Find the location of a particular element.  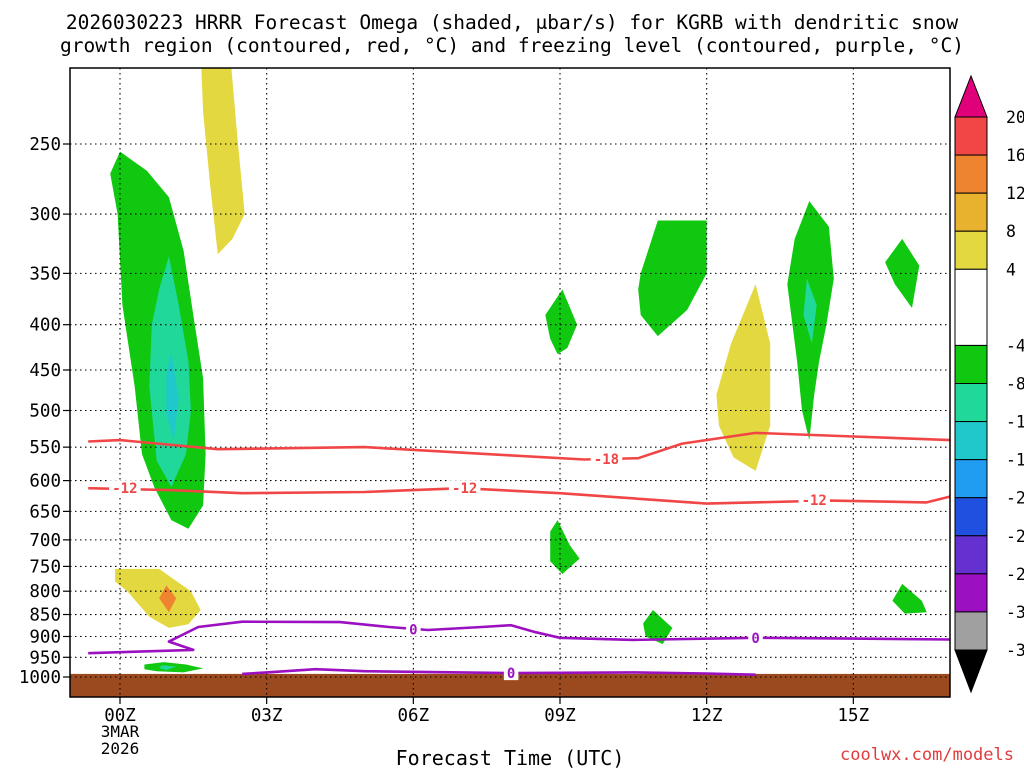

colorbar-under-arrow is located at coordinates (971, 671).